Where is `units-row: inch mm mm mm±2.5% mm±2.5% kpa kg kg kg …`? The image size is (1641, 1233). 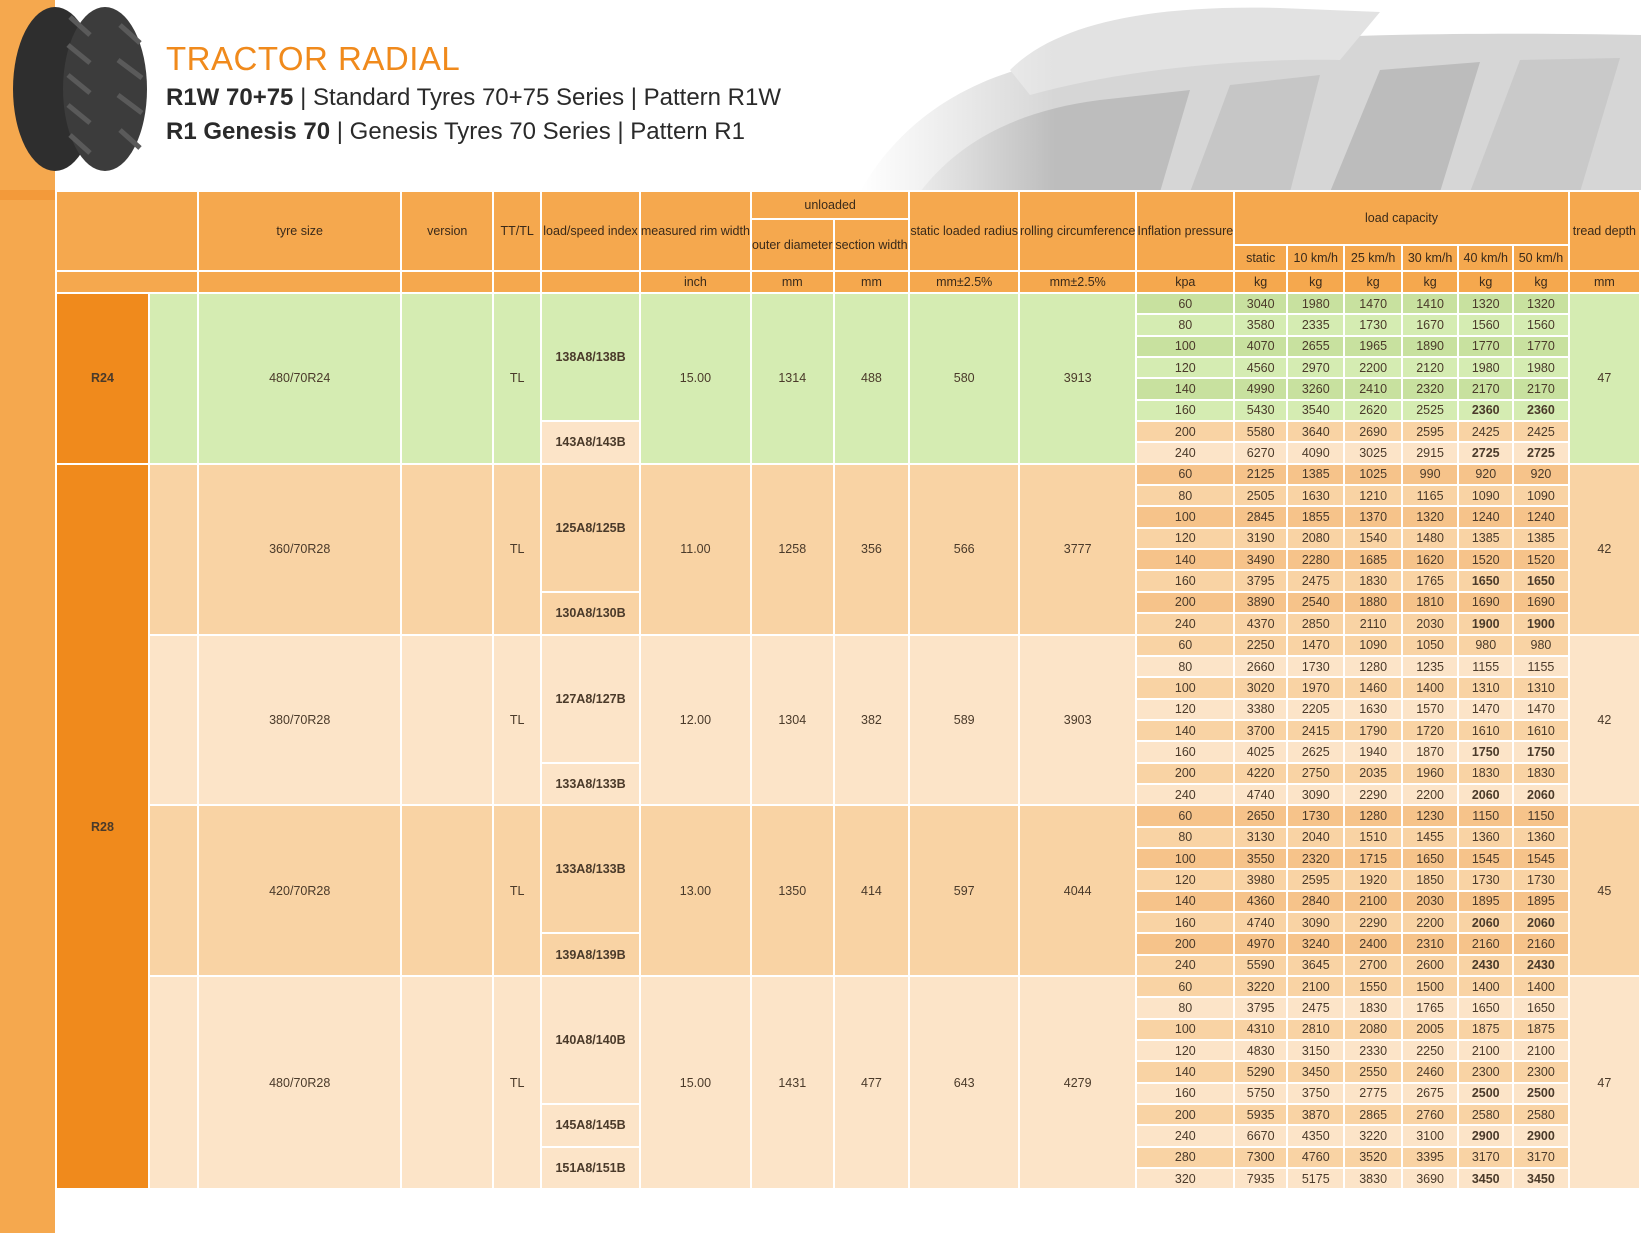
units-row: inch mm mm mm±2.5% mm±2.5% kpa kg kg kg … is located at coordinates (847, 282).